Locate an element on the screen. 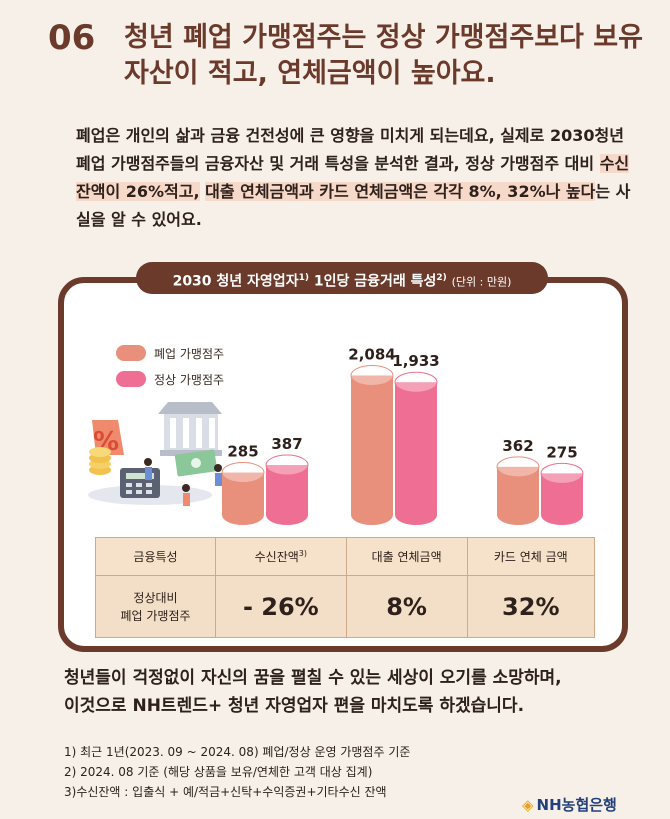  table-header-cell: 카드 연체 금액 is located at coordinates (531, 556).